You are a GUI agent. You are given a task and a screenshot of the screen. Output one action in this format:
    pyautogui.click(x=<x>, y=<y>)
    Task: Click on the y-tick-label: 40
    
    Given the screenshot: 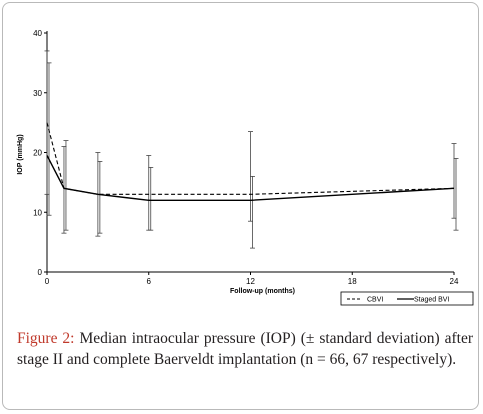 What is the action you would take?
    pyautogui.click(x=37, y=33)
    